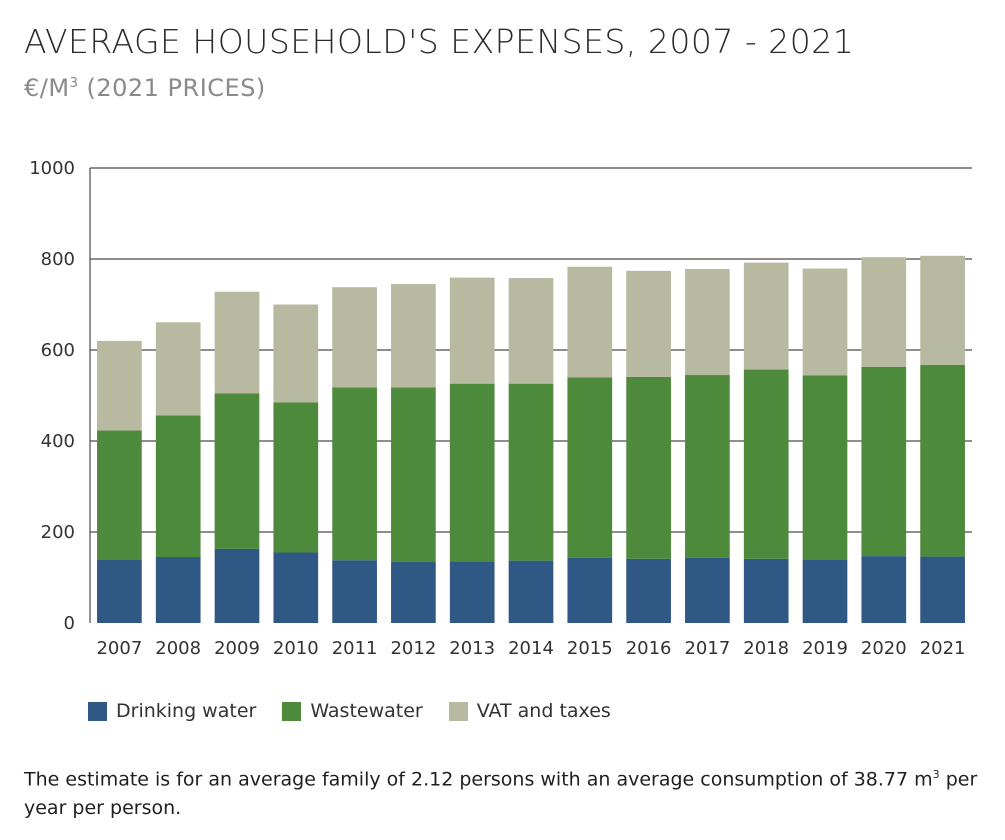  What do you see at coordinates (58, 441) in the screenshot?
I see `y-tick-label: 400` at bounding box center [58, 441].